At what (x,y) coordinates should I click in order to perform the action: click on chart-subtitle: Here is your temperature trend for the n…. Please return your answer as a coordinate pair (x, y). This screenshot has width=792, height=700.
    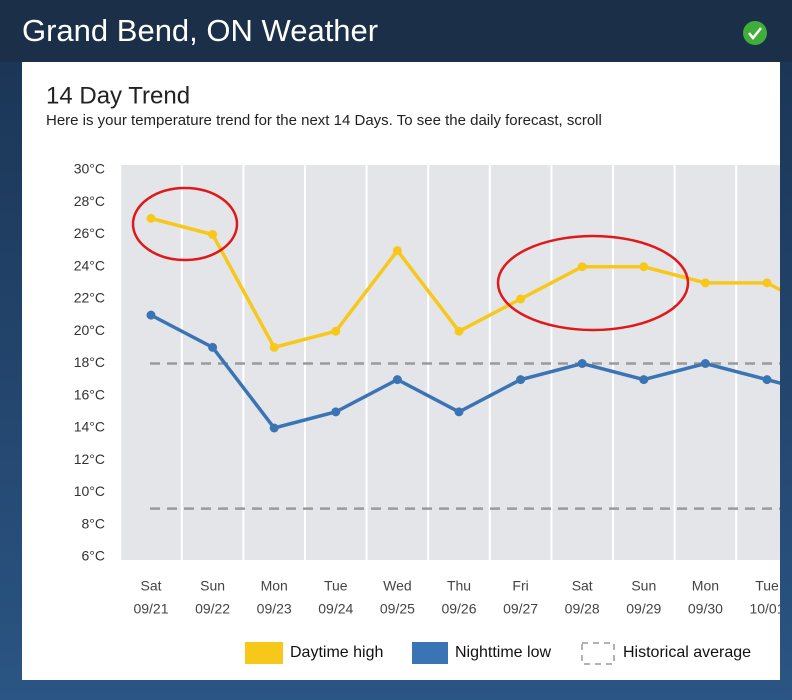
    Looking at the image, I should click on (324, 120).